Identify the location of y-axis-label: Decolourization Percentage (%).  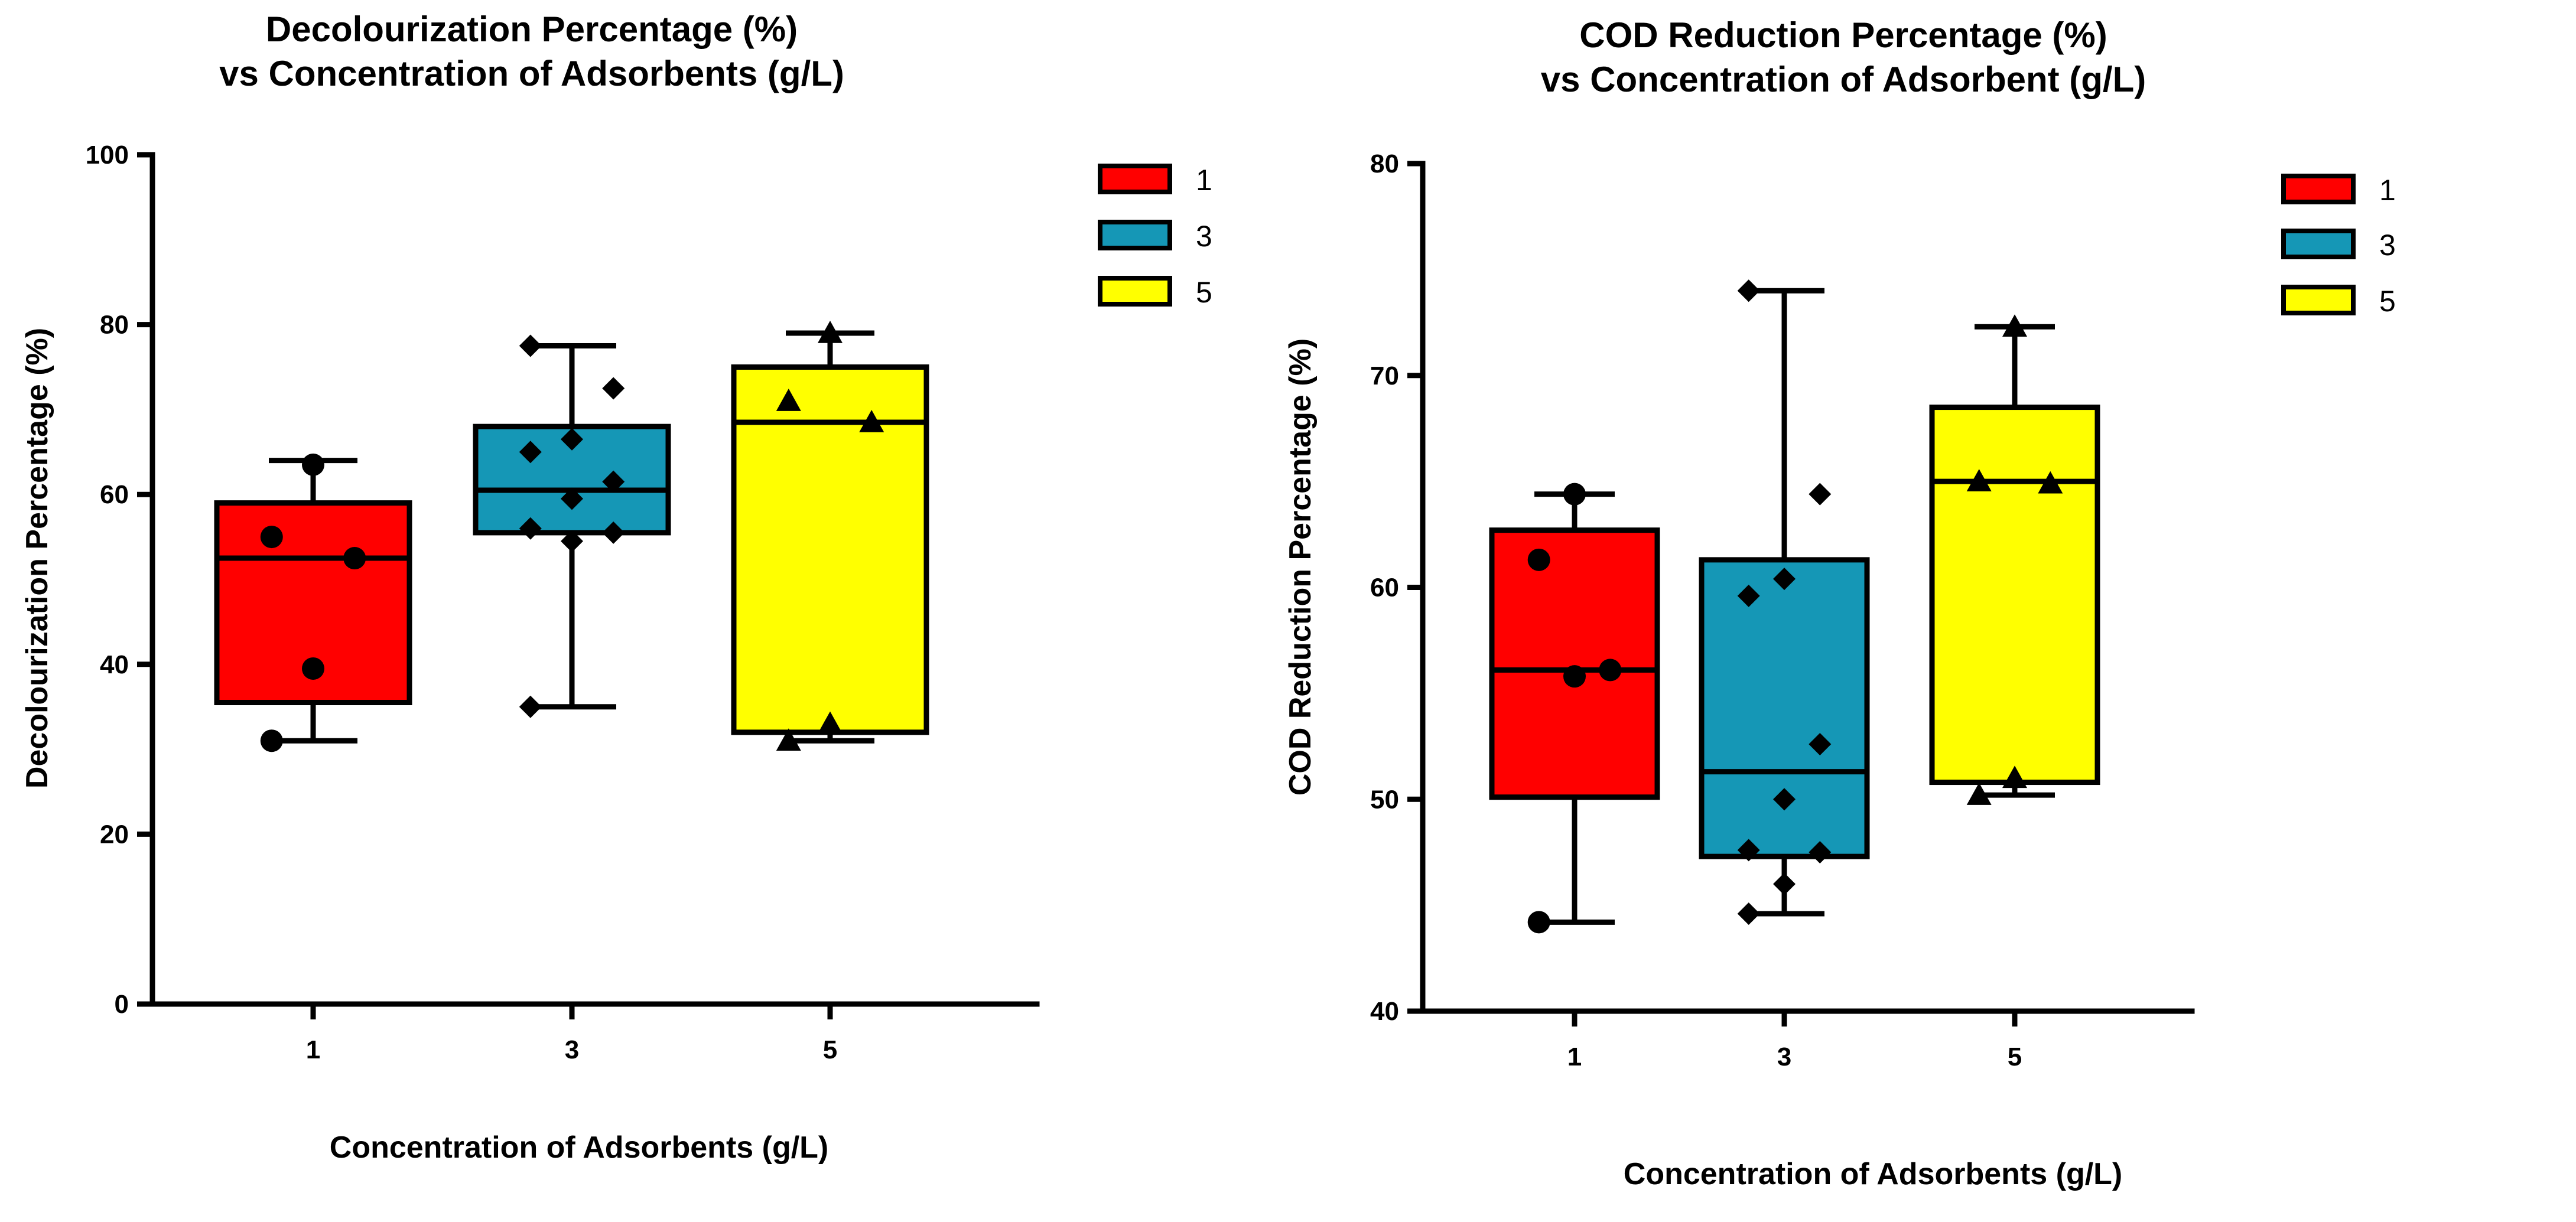
(37, 558).